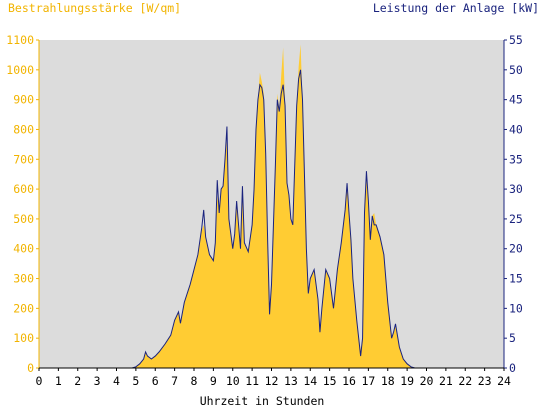  Describe the element at coordinates (456, 8) in the screenshot. I see `right-axis-title: Leistung der Anlage [kW]` at that location.